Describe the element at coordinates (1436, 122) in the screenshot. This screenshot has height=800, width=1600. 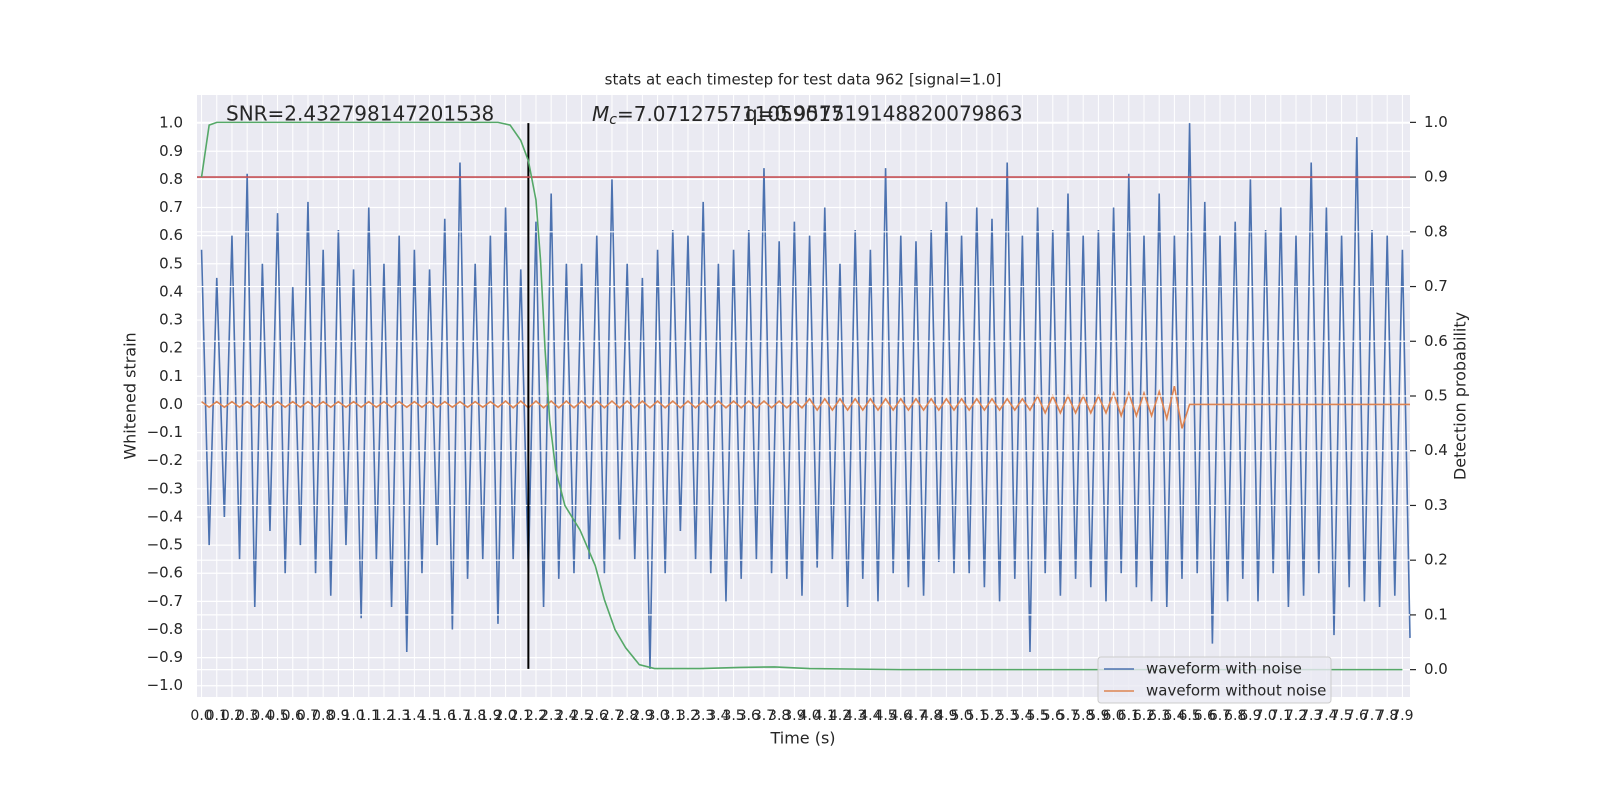
I see `y2-tick-label: 1.0` at that location.